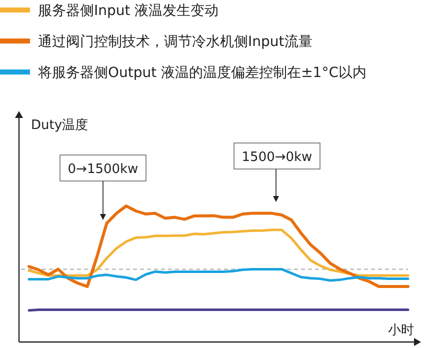 The image size is (424, 348). I want to click on legend-label: 通过阀门控制技术，调节冷水机侧Input流量, so click(175, 42).